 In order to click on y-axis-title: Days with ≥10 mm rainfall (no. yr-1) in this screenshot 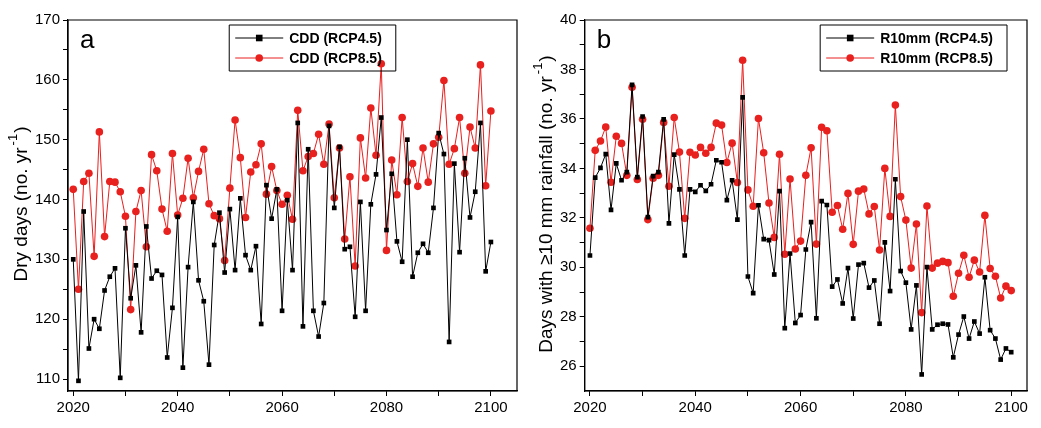, I will do `click(543, 204)`.